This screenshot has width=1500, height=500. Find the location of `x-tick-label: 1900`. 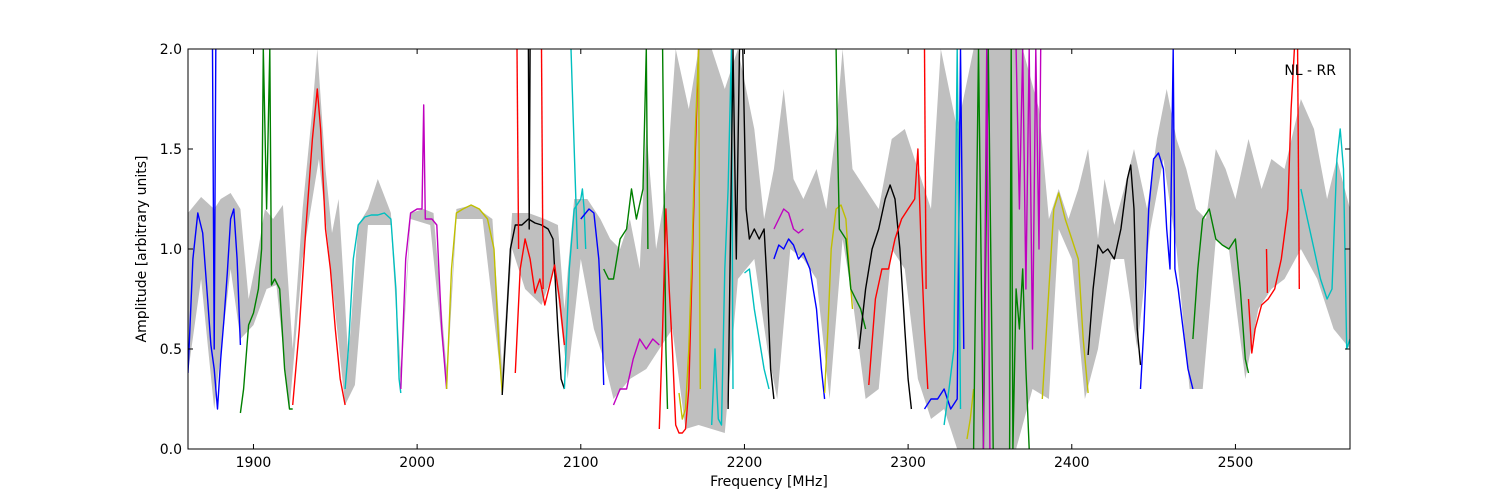

x-tick-label: 1900 is located at coordinates (254, 463).